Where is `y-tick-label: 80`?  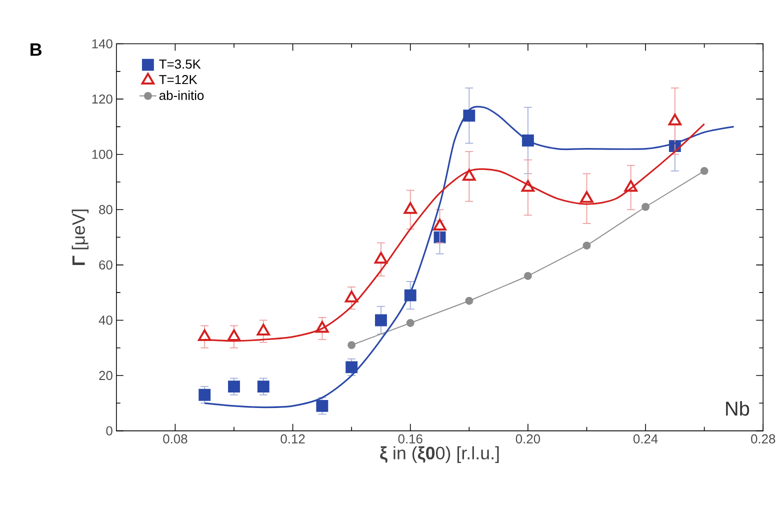
y-tick-label: 80 is located at coordinates (105, 209).